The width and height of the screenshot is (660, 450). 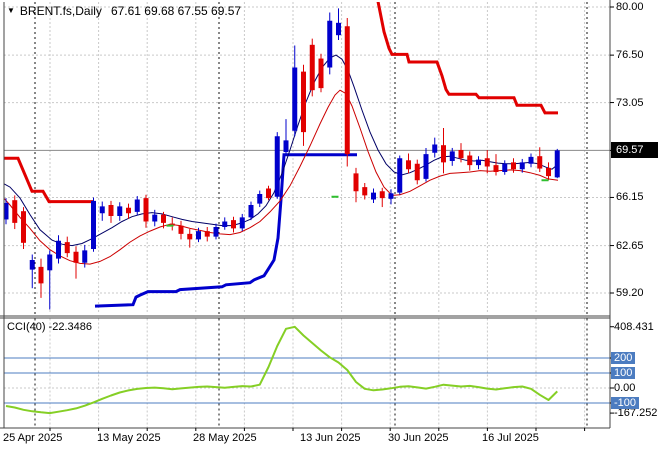 What do you see at coordinates (60, 11) in the screenshot?
I see `symbol-period-label: BRENT.fs,Daily` at bounding box center [60, 11].